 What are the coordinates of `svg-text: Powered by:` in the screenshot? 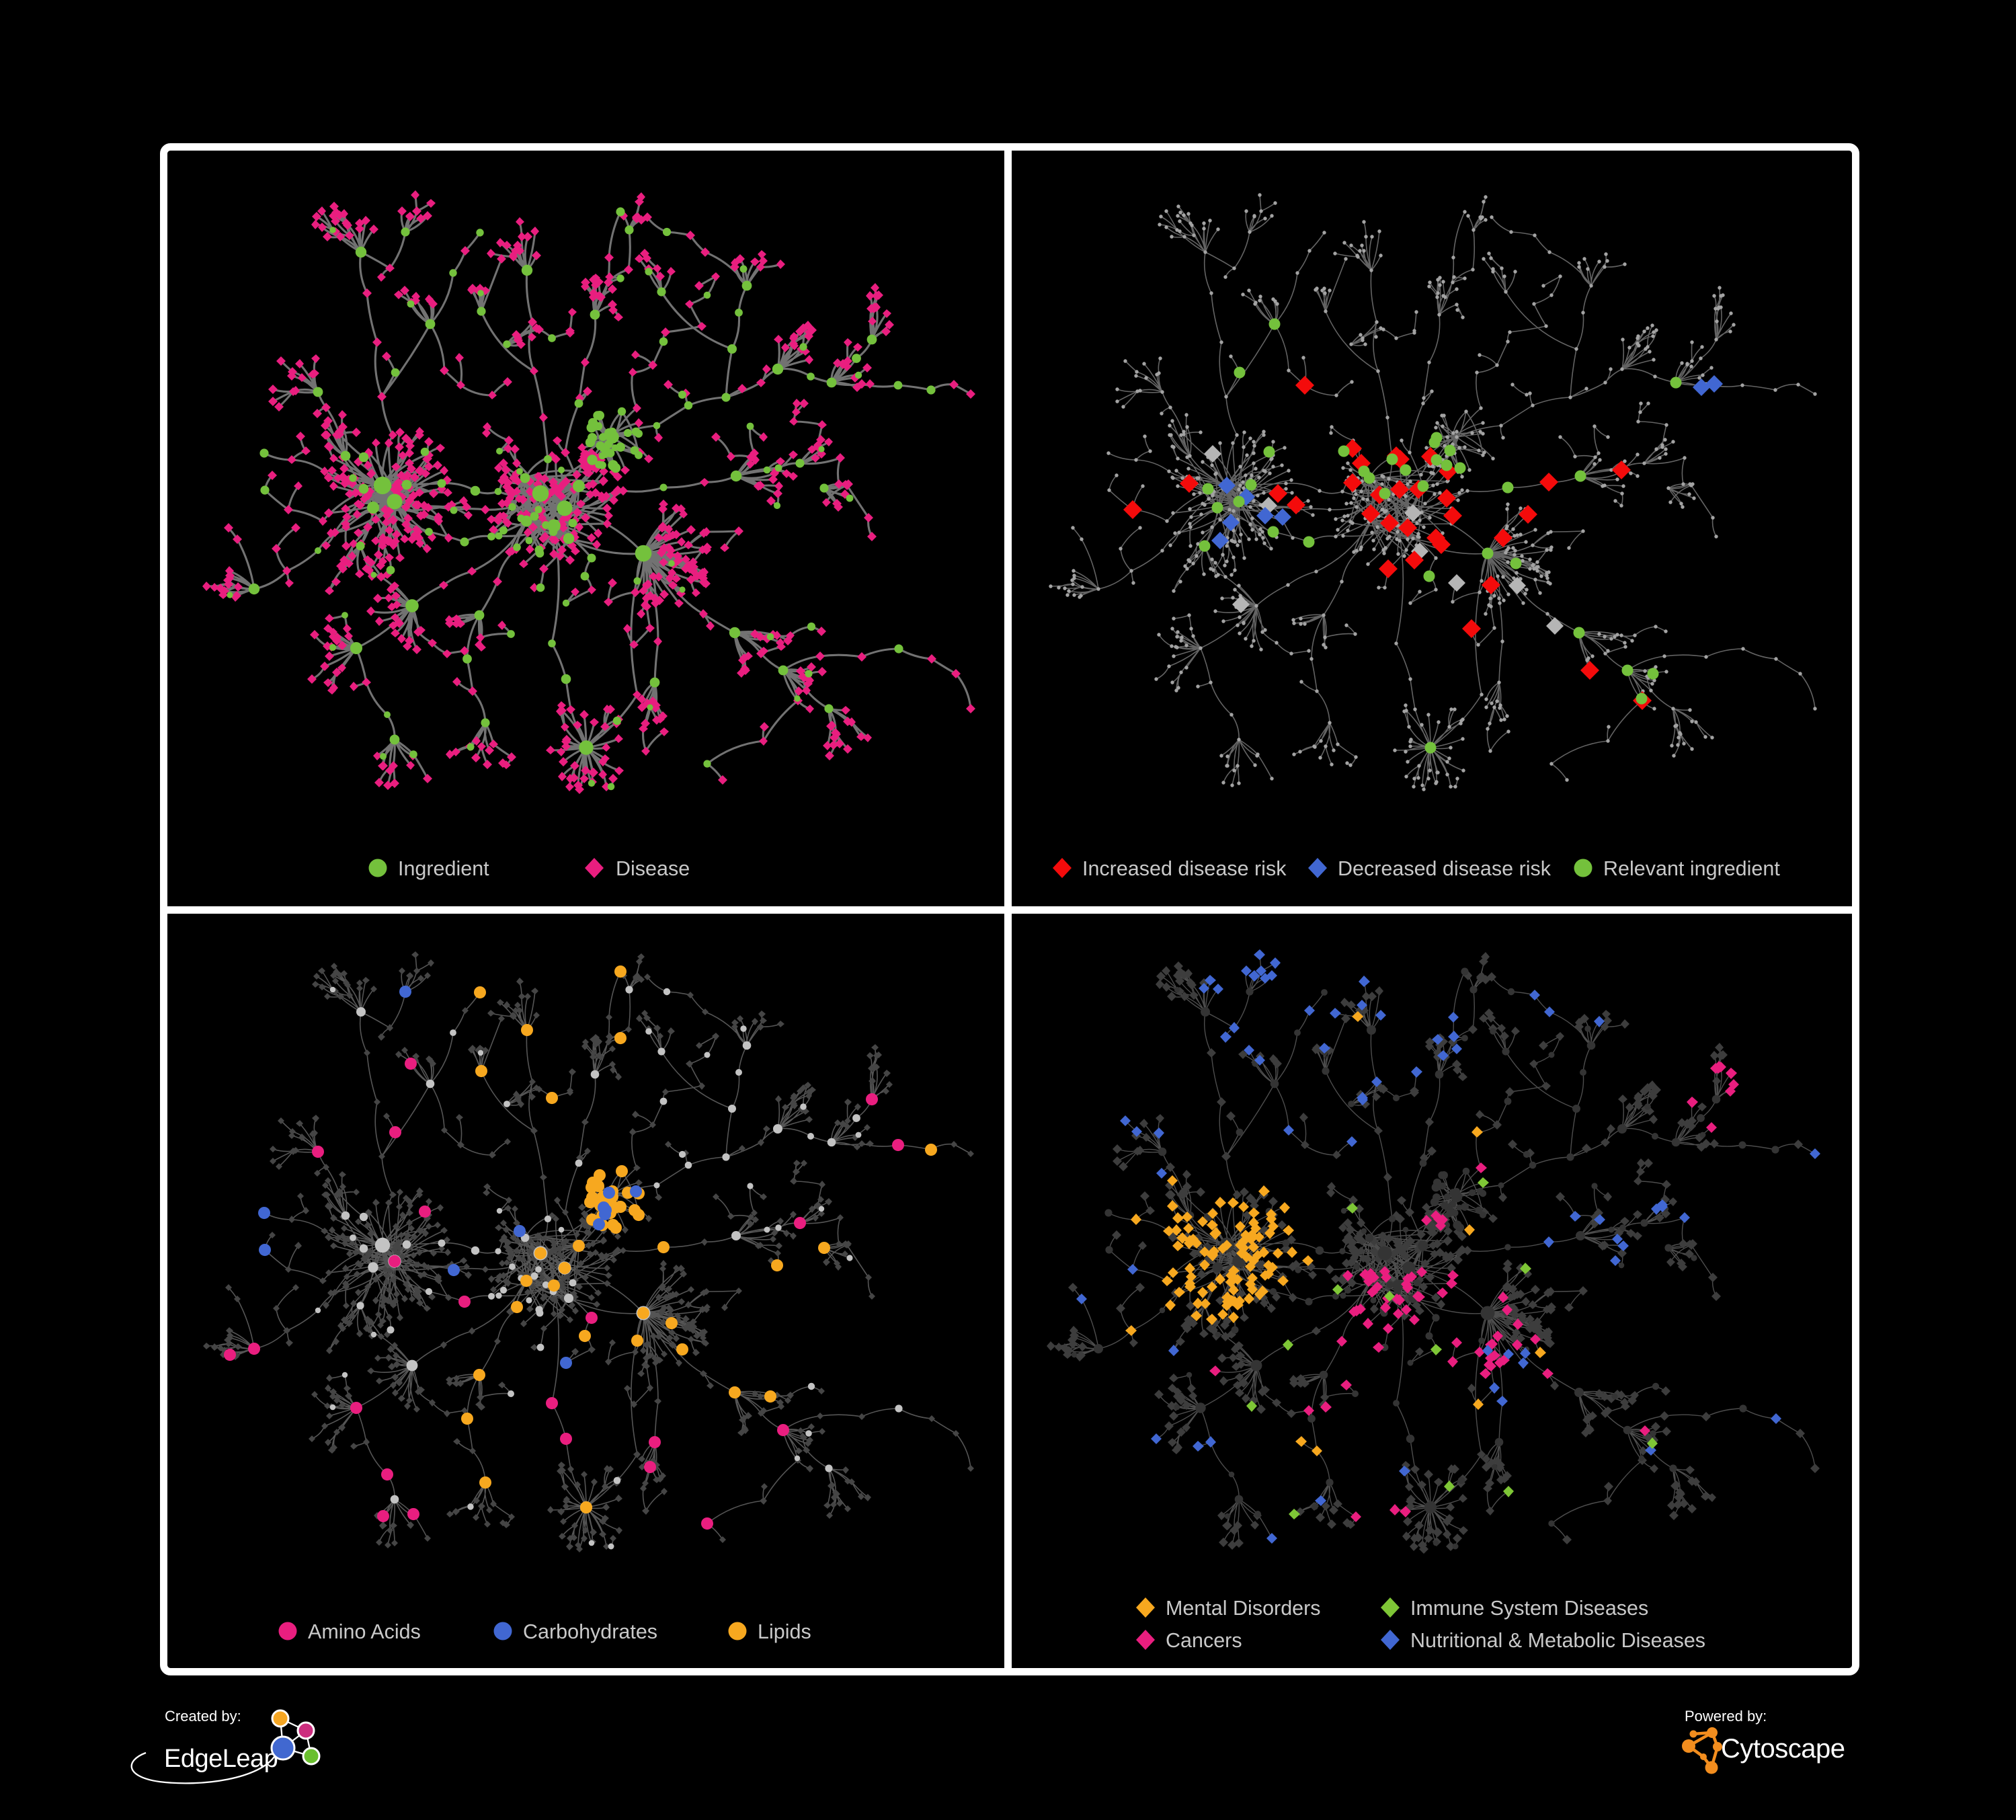 It's located at (1726, 1716).